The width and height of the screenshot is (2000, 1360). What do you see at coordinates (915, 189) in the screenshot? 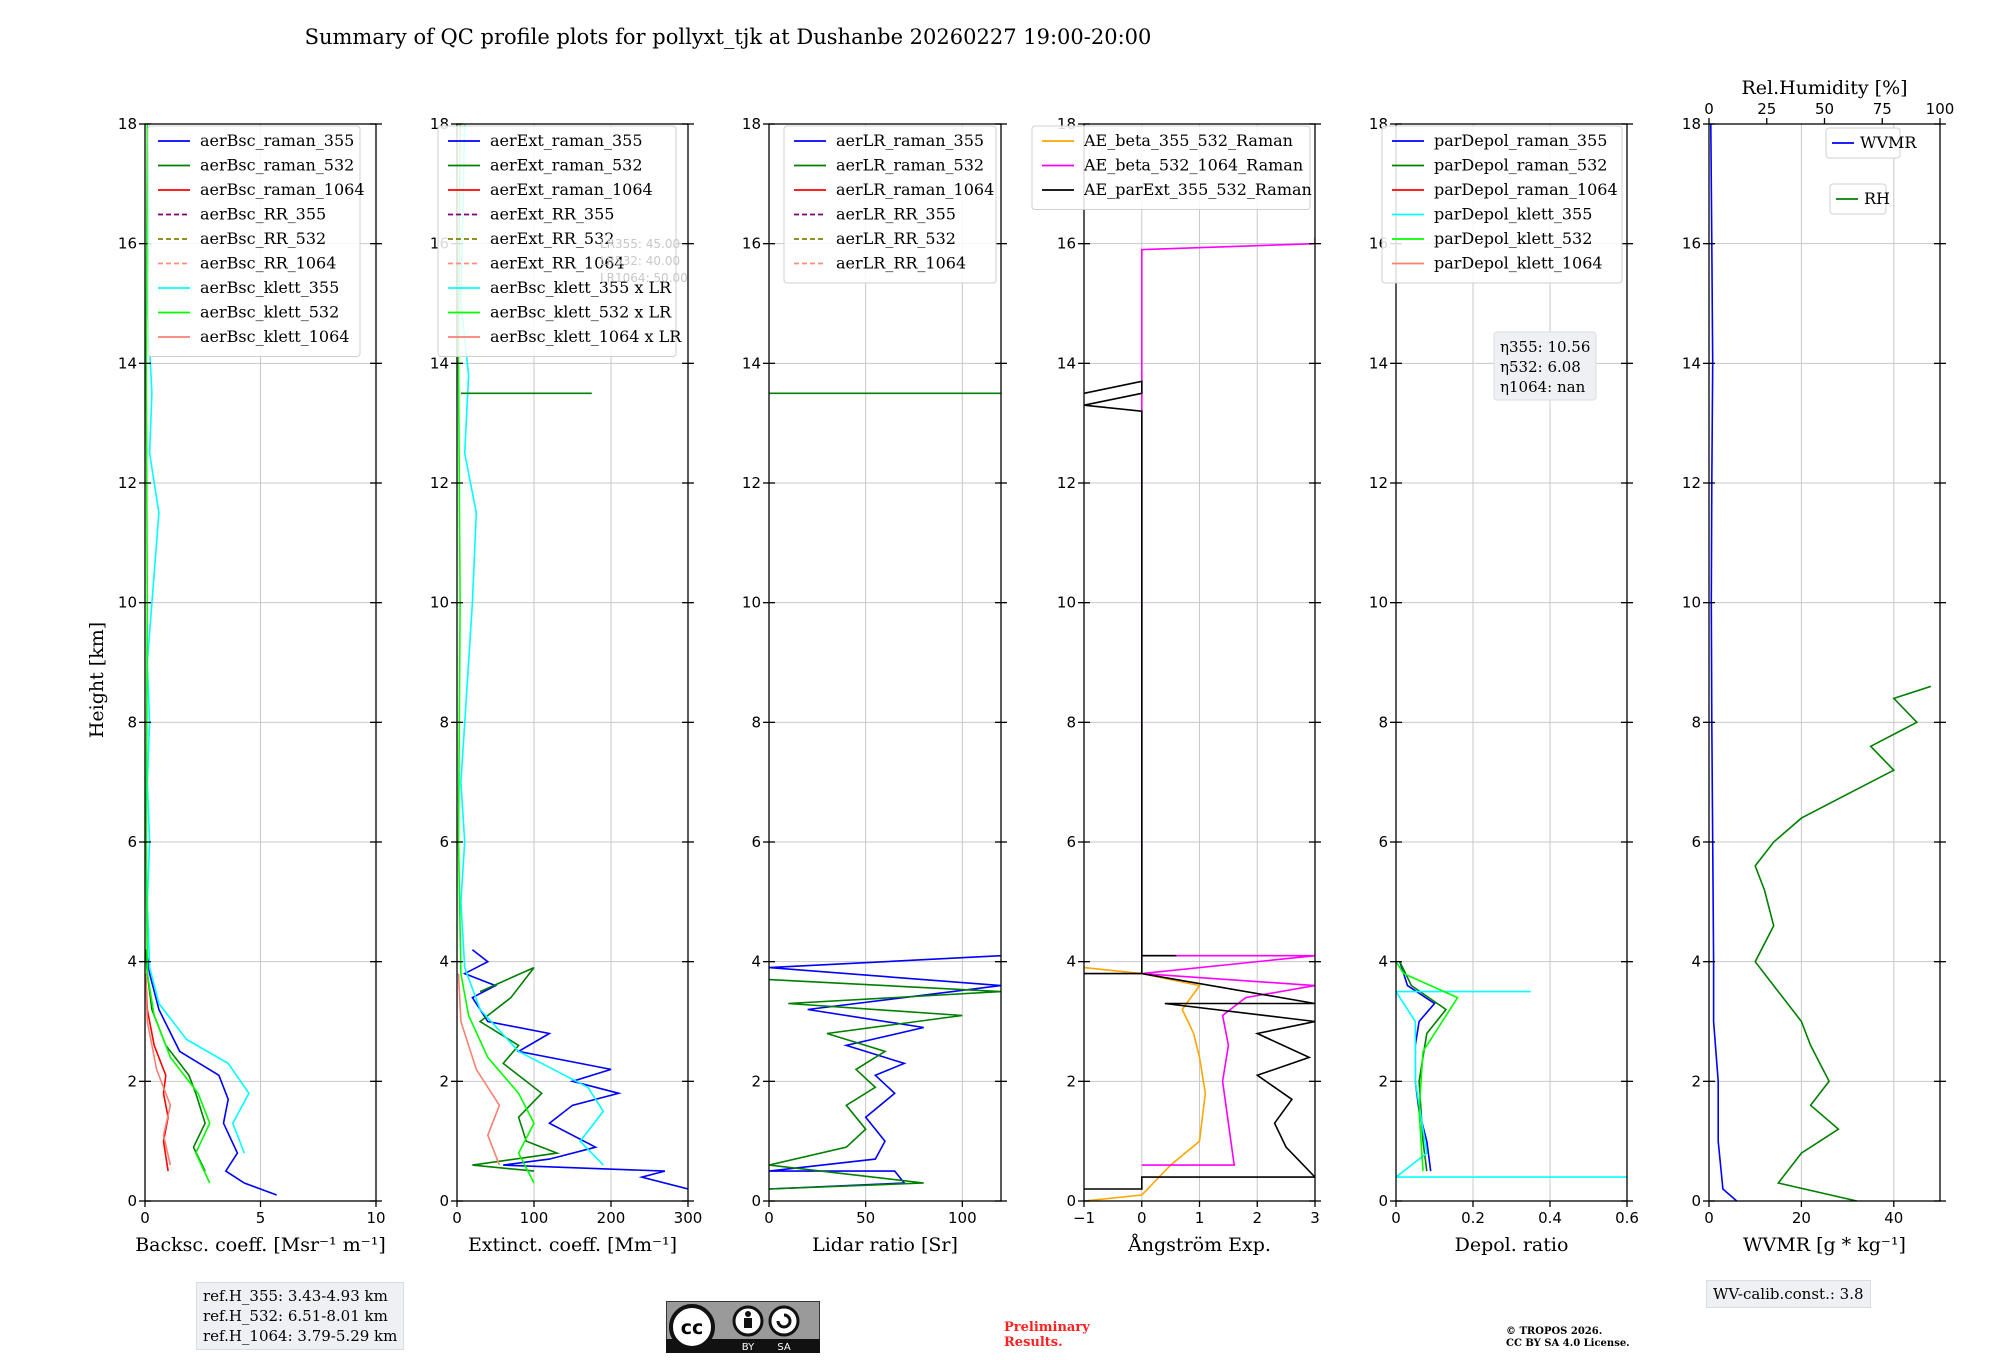
I see `legend-label: aerLR_raman_1064` at bounding box center [915, 189].